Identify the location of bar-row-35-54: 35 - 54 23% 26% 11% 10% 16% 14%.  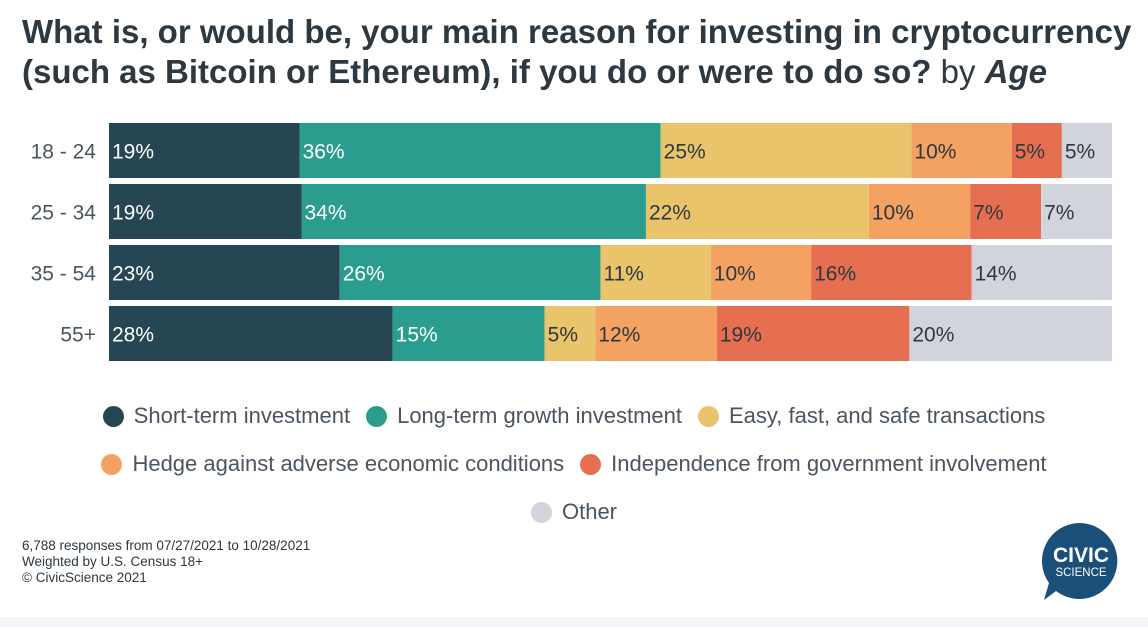
(571, 272).